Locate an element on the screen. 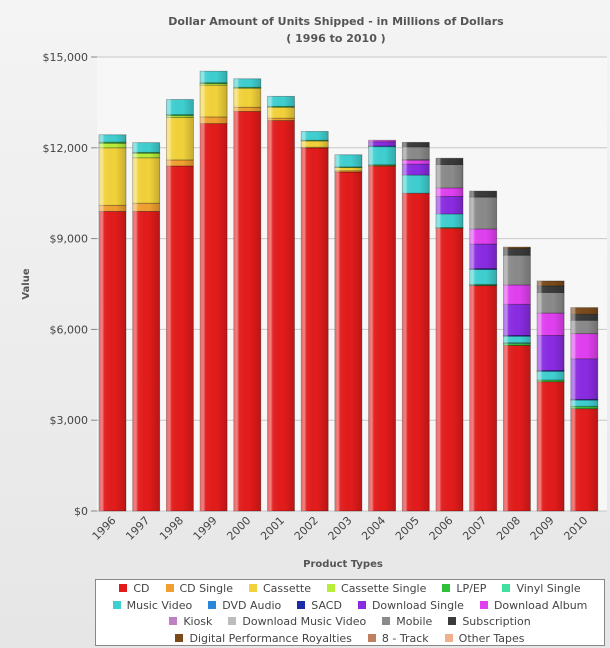 This screenshot has width=610, height=648. legend-label: DVD Audio is located at coordinates (252, 605).